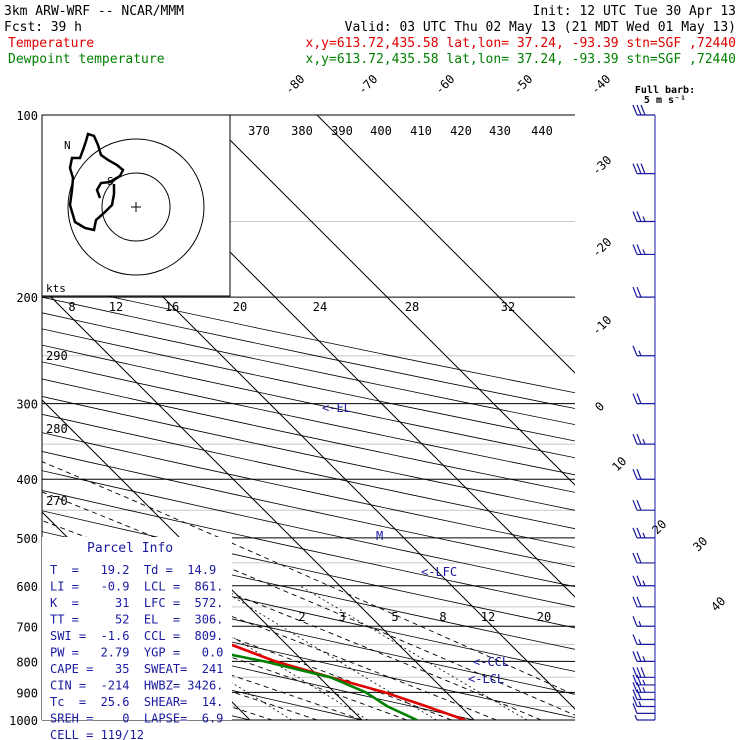 This screenshot has height=740, width=740. I want to click on dewpoint-legend: Dewpoint temperature, so click(86, 59).